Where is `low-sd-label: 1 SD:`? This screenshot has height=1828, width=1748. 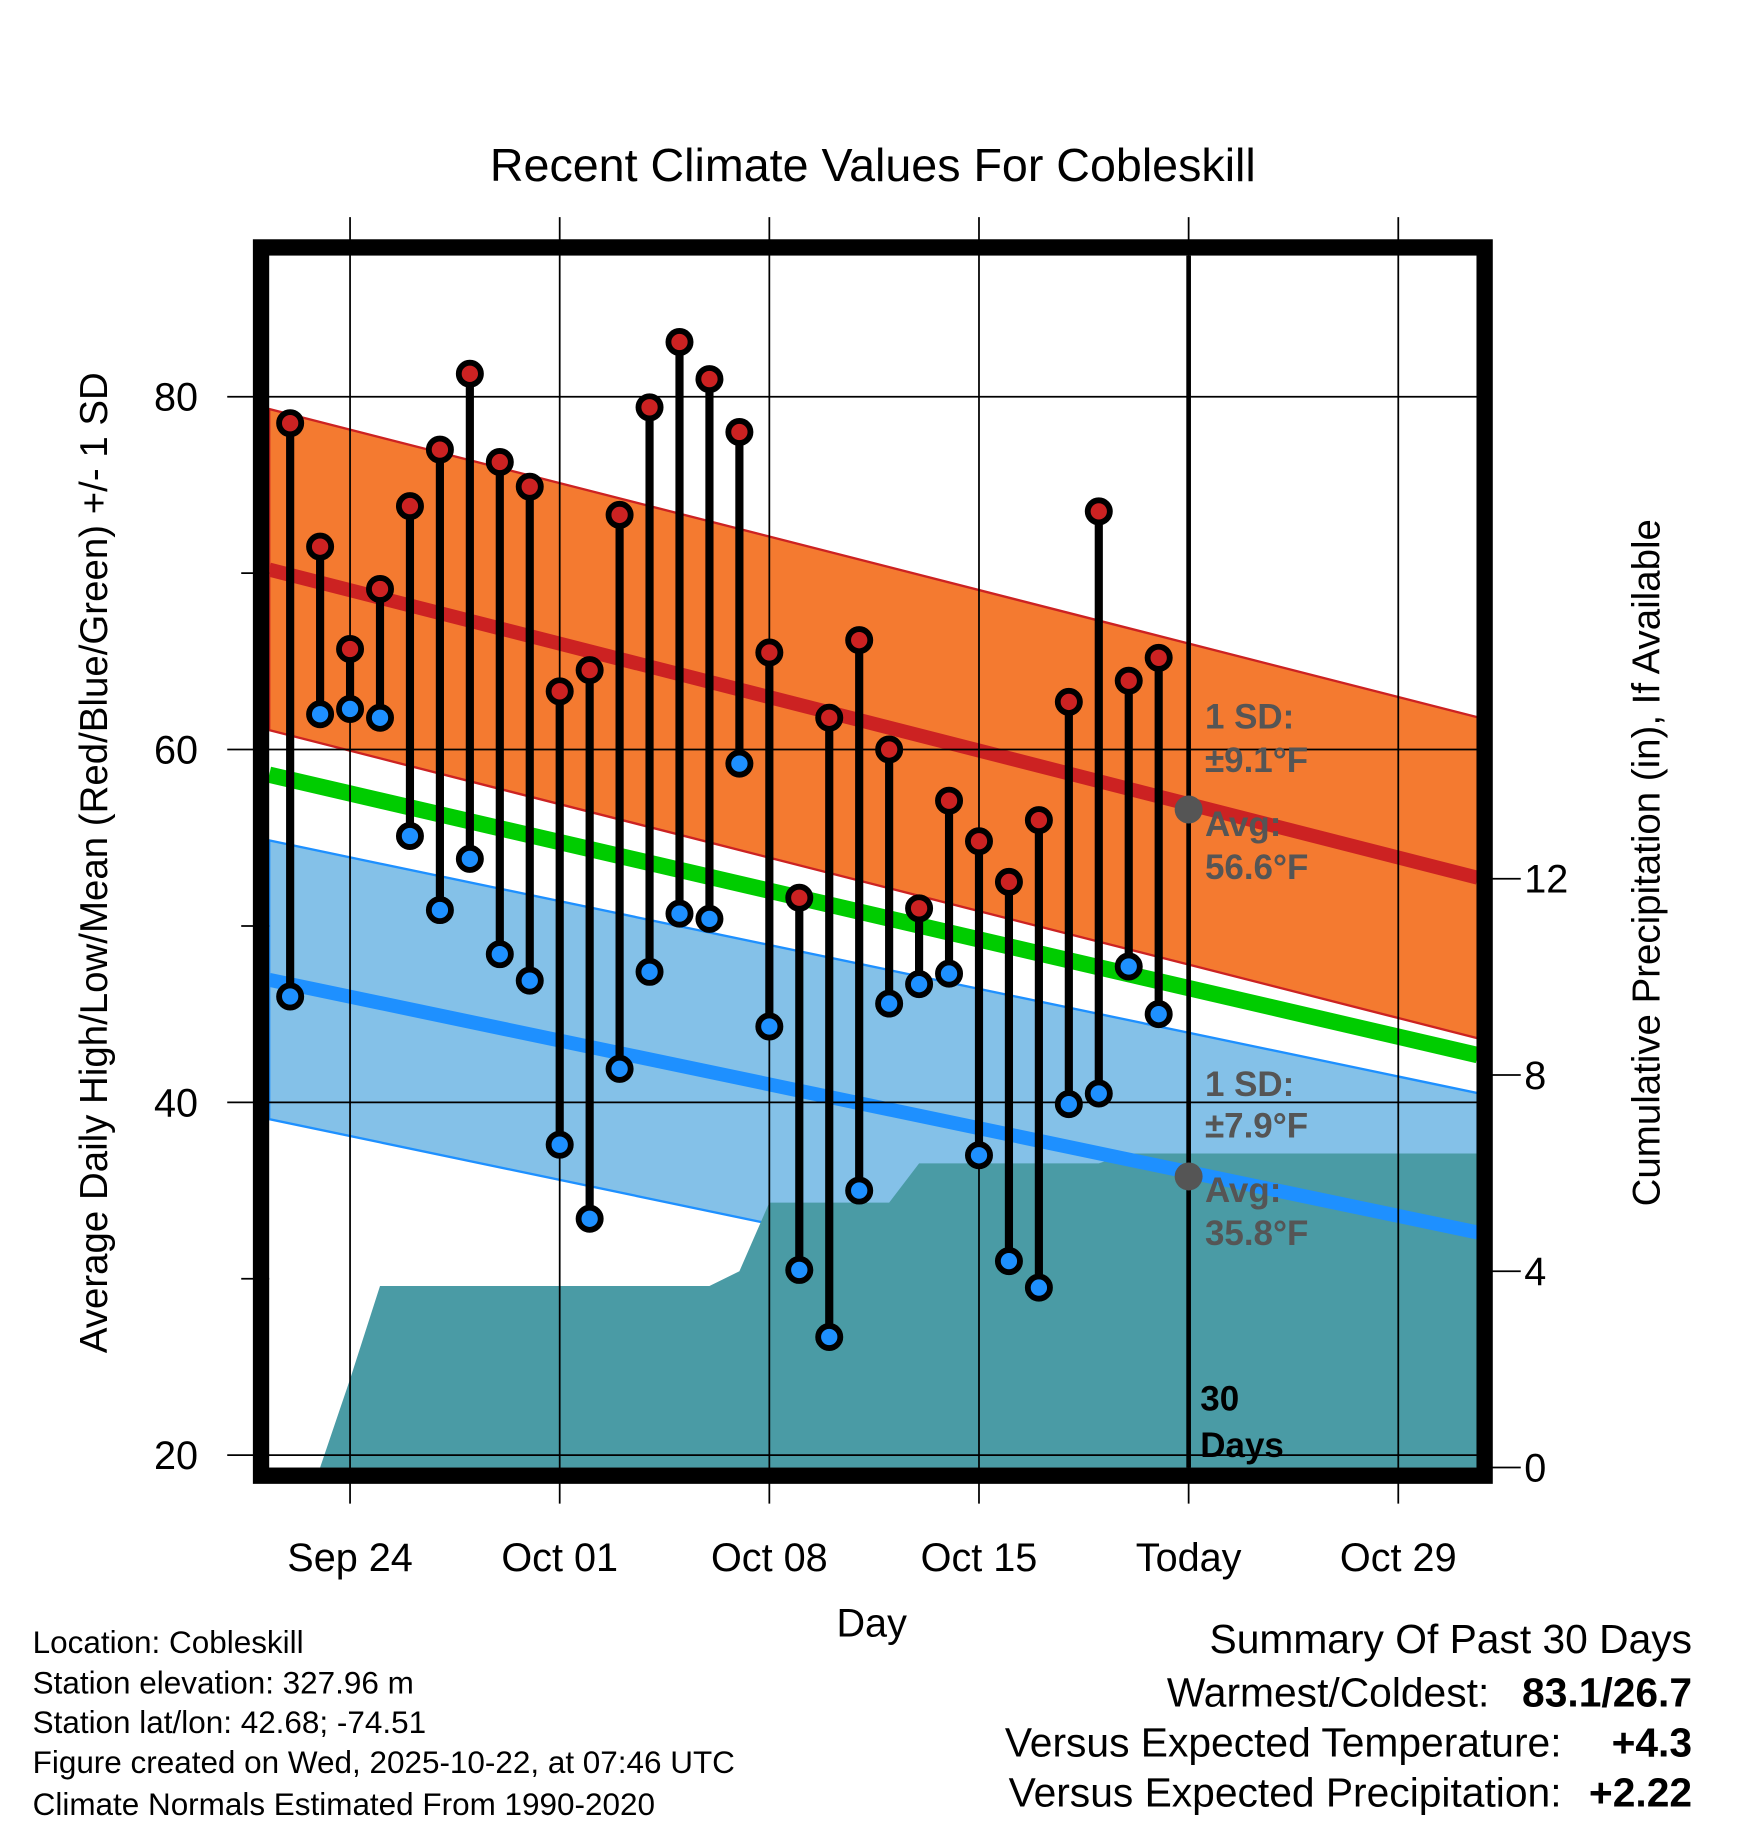 low-sd-label: 1 SD: is located at coordinates (1249, 1084).